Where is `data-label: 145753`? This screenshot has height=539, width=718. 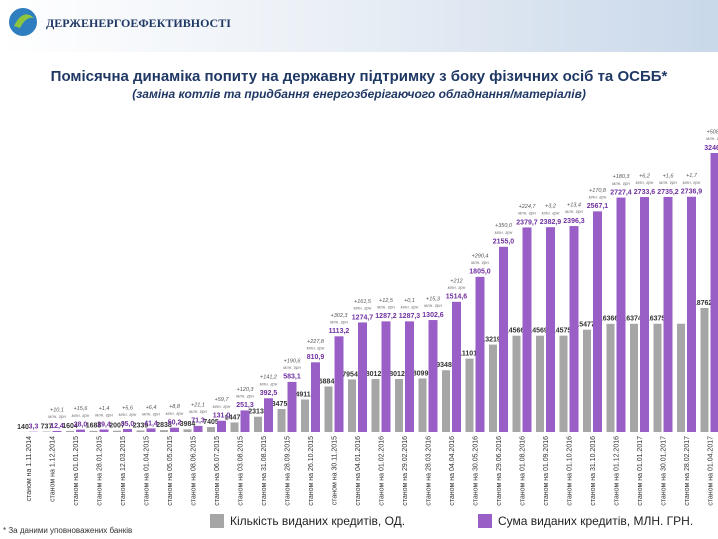 data-label: 145753 is located at coordinates (563, 330).